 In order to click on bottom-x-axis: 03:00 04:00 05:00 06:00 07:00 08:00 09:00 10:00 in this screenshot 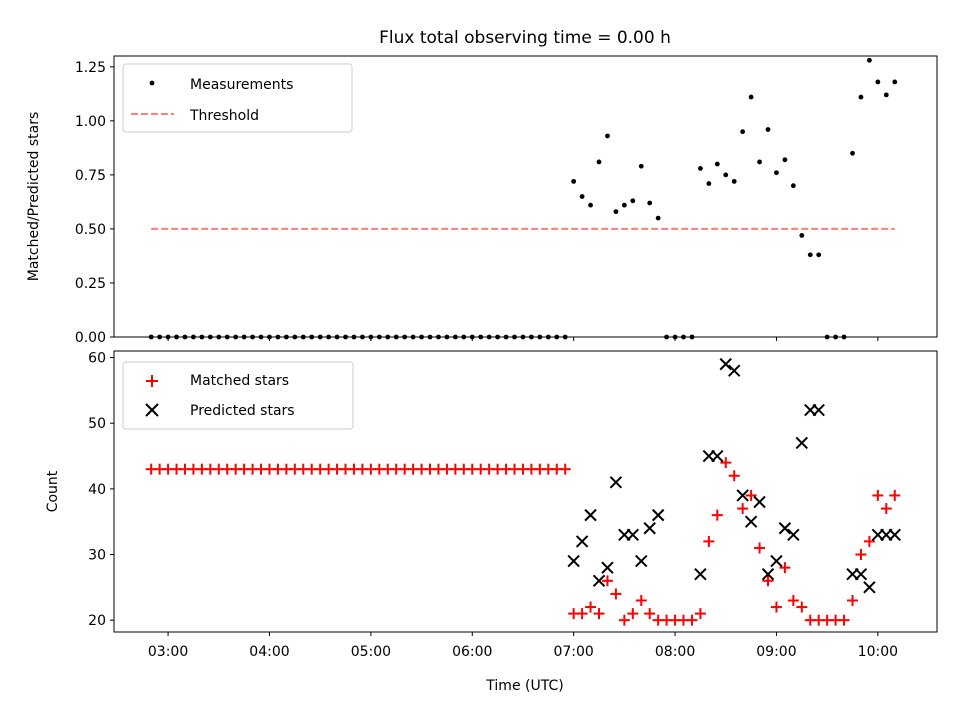, I will do `click(523, 646)`.